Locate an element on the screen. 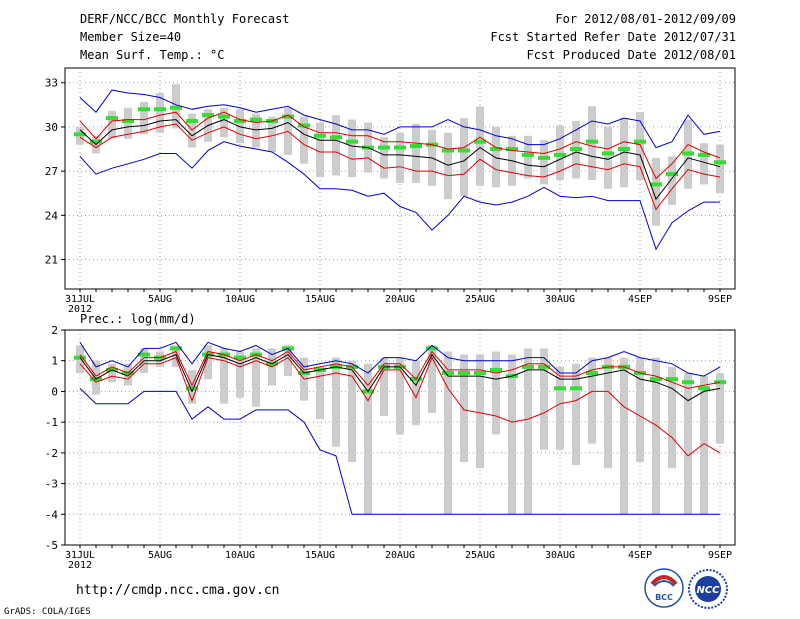 The width and height of the screenshot is (800, 619). temperature-upper-line is located at coordinates (400, 145).